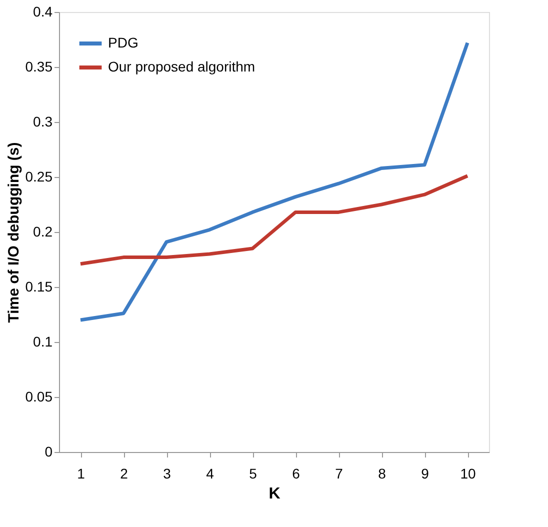 This screenshot has width=548, height=527. Describe the element at coordinates (274, 220) in the screenshot. I see `line-series` at that location.